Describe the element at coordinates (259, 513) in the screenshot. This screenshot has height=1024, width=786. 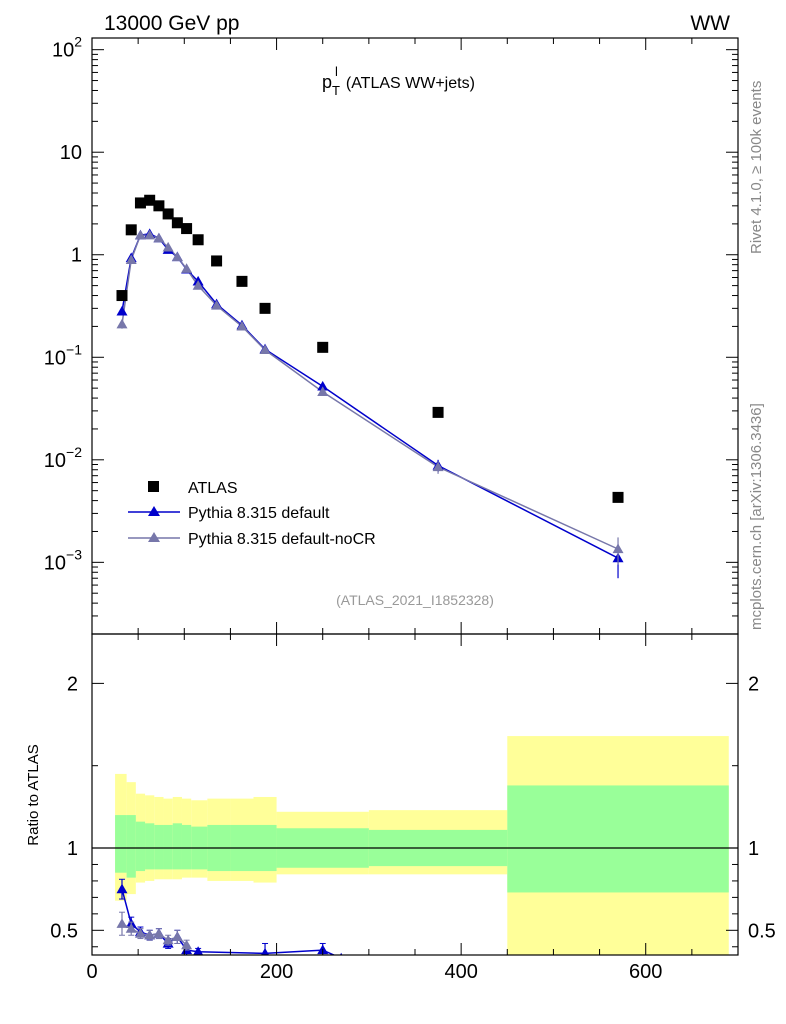
I see `legend-default-label: Pythia 8.315 default` at that location.